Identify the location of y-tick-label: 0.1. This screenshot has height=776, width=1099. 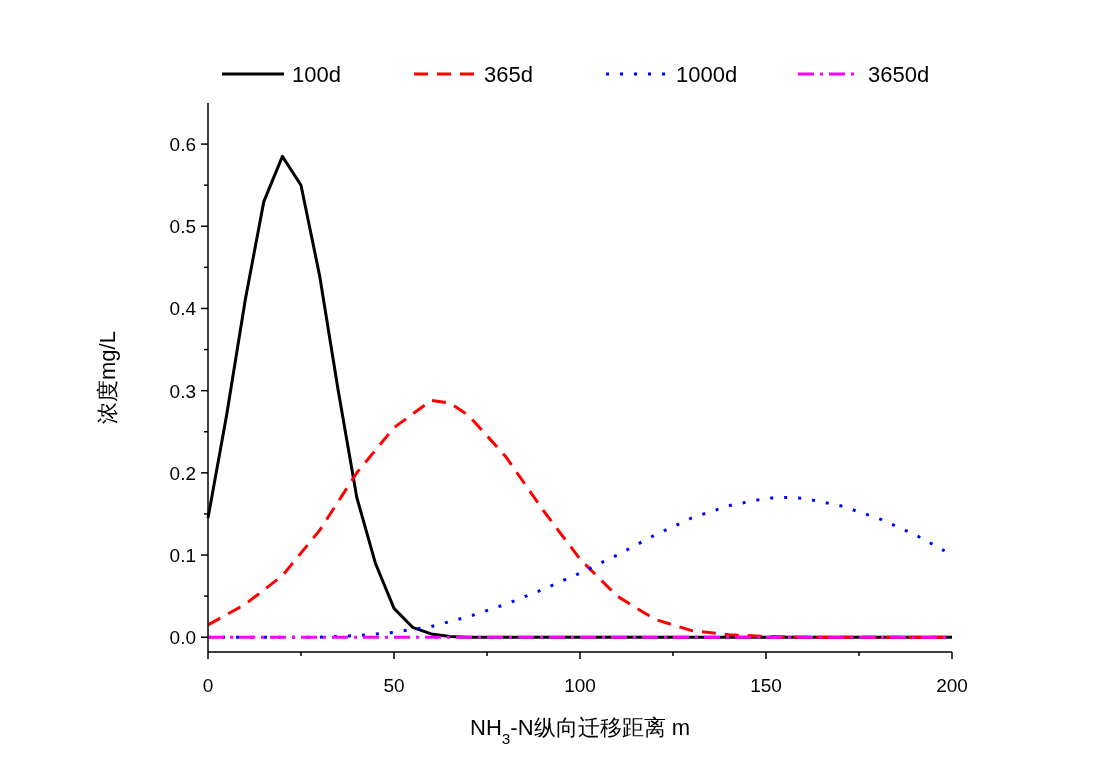
(182, 556).